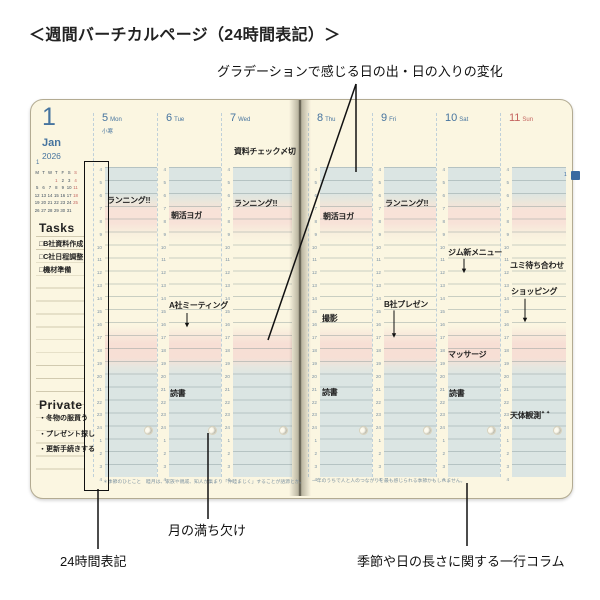 The image size is (600, 600). I want to click on mini-calendar-weekday: M, so click(37, 172).